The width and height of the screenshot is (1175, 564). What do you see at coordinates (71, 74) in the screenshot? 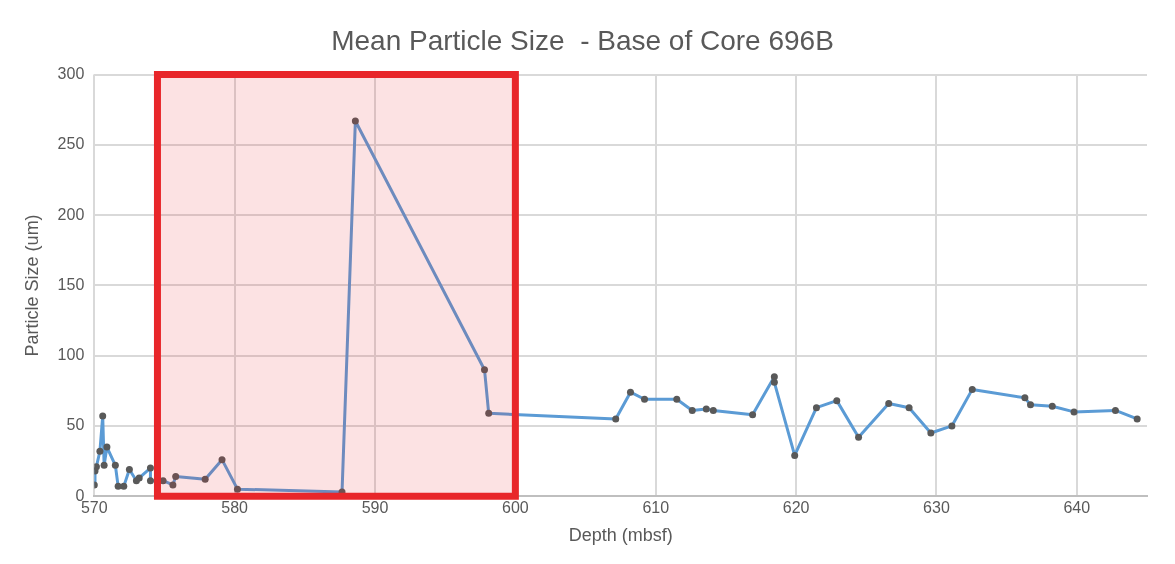
I see `y-tick-label: 300` at bounding box center [71, 74].